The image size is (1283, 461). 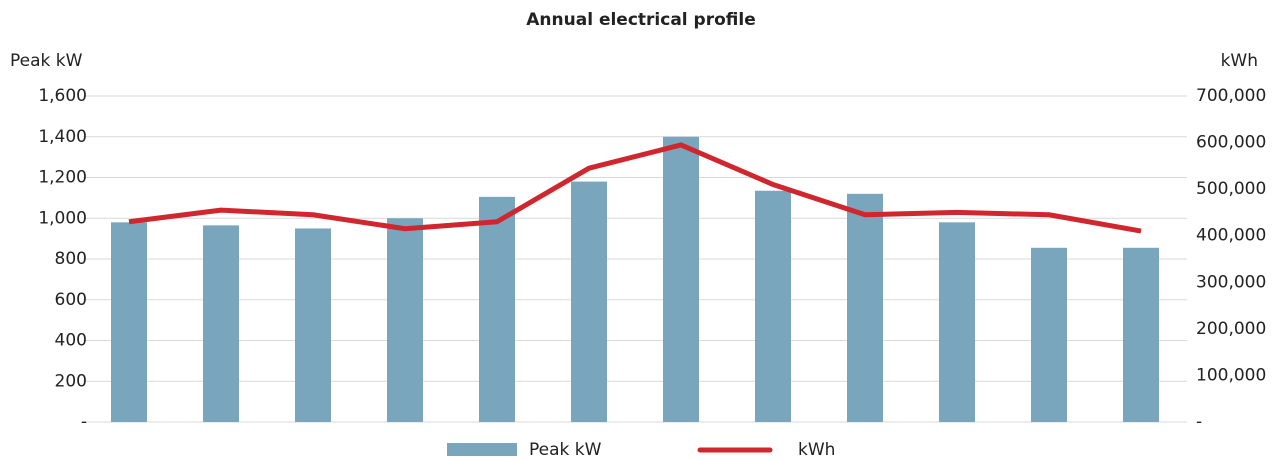 I want to click on legend-label: kWh, so click(x=816, y=450).